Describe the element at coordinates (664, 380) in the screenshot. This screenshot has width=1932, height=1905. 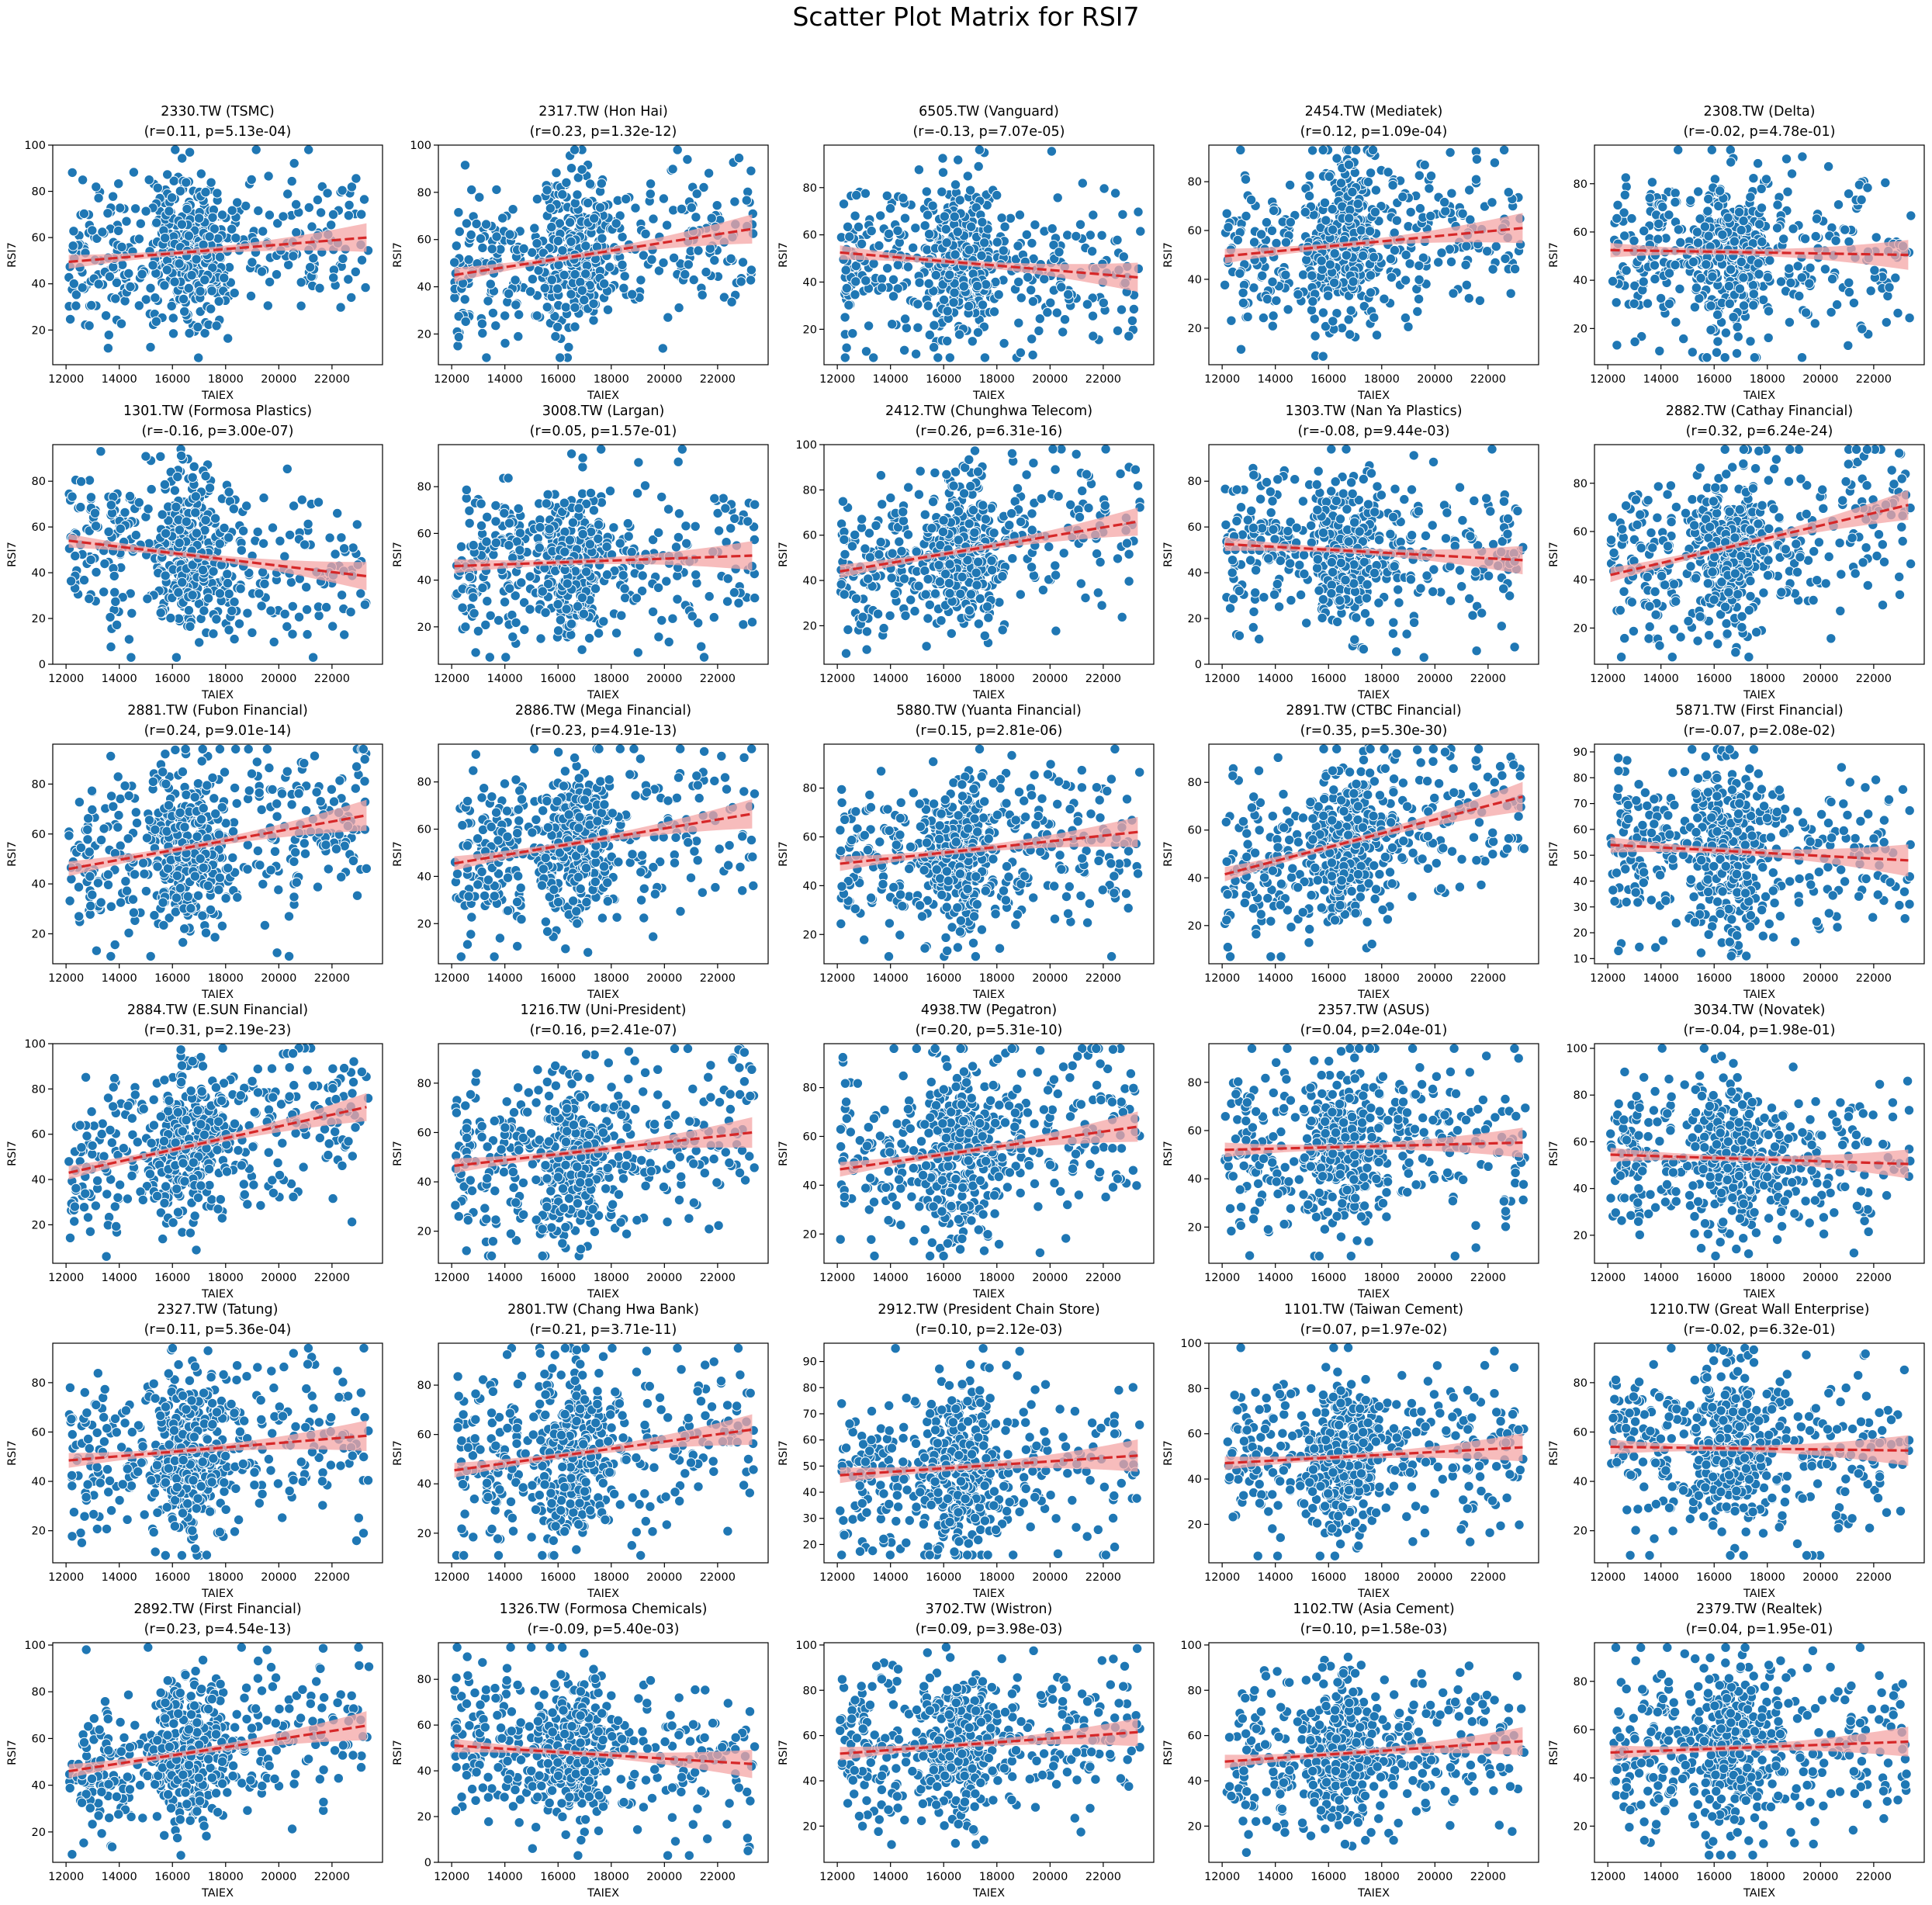
I see `x-tick-label: 20000` at that location.